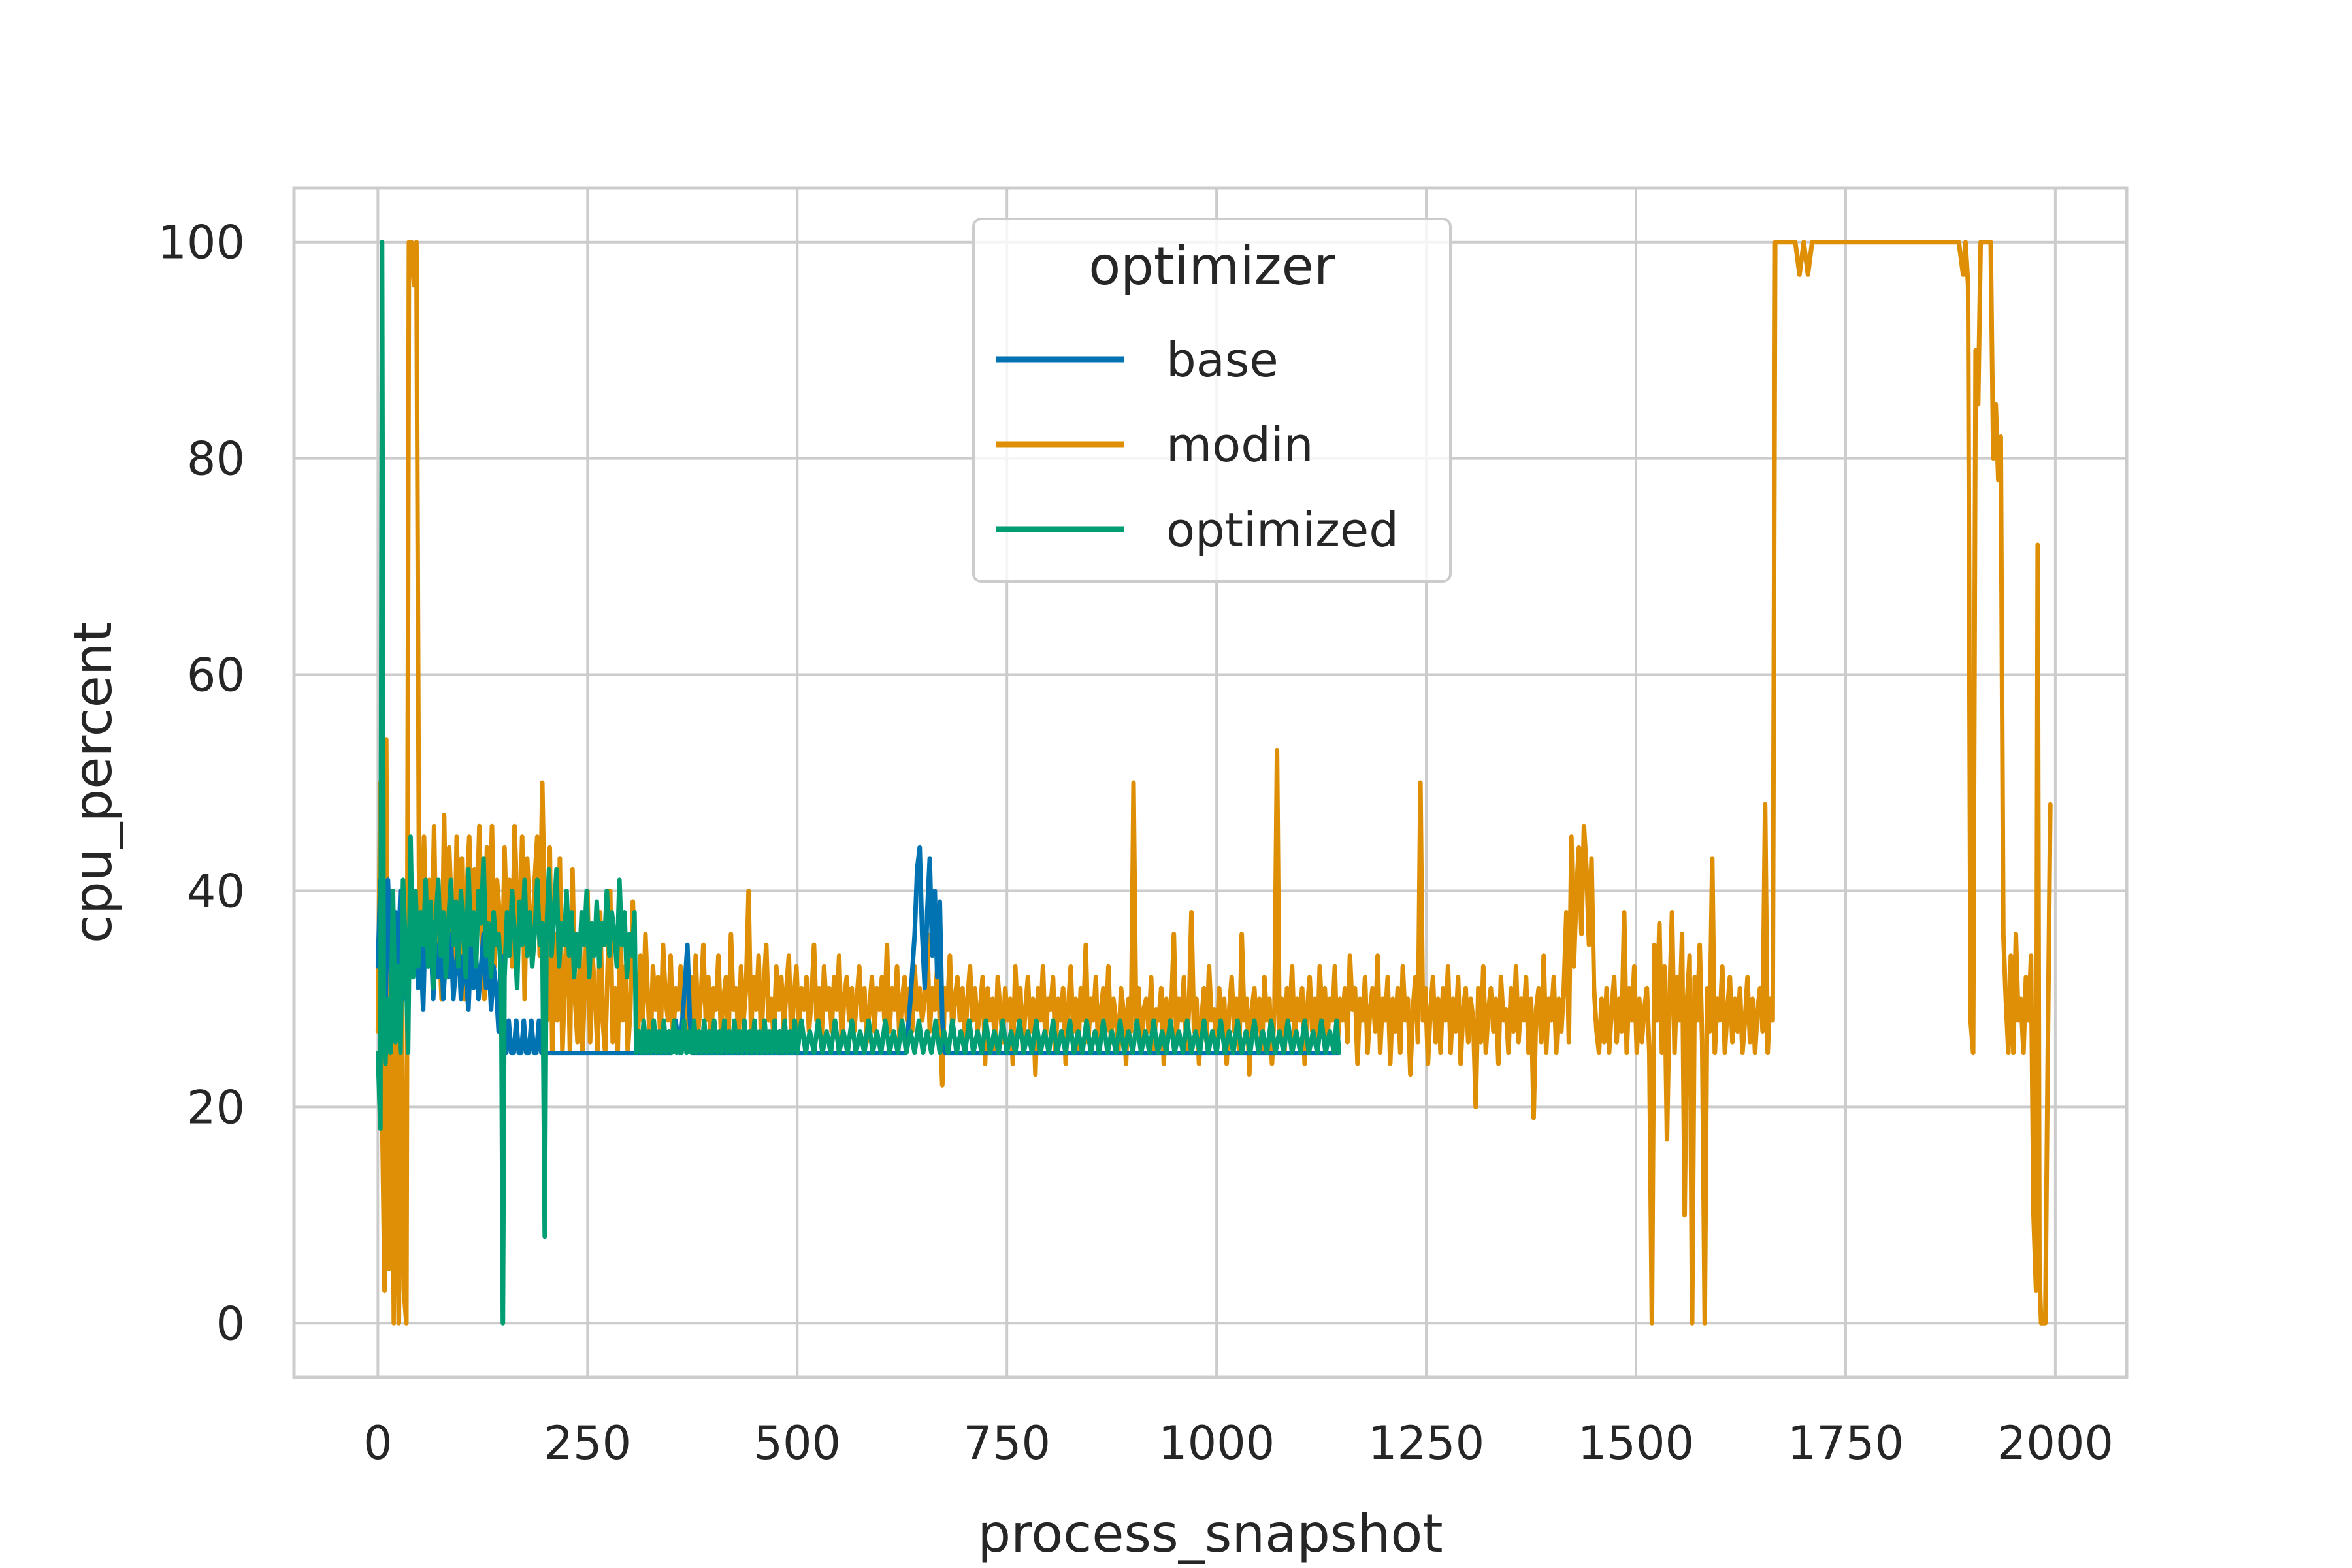 The width and height of the screenshot is (2352, 1568). What do you see at coordinates (1240, 444) in the screenshot?
I see `legend-label-modin: modin` at bounding box center [1240, 444].